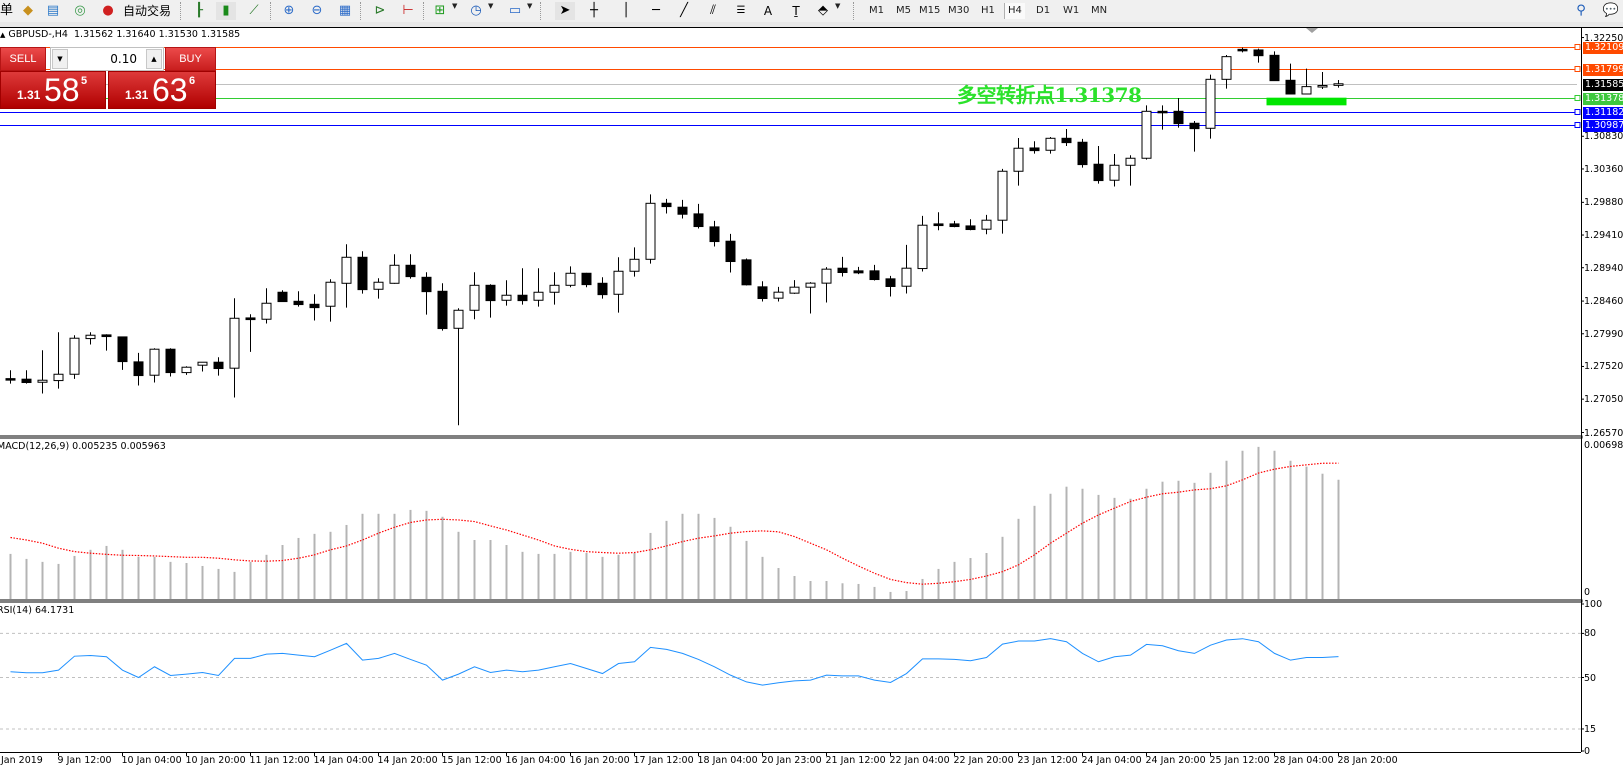  I want to click on lot-decrease-button: ▼, so click(60, 59).